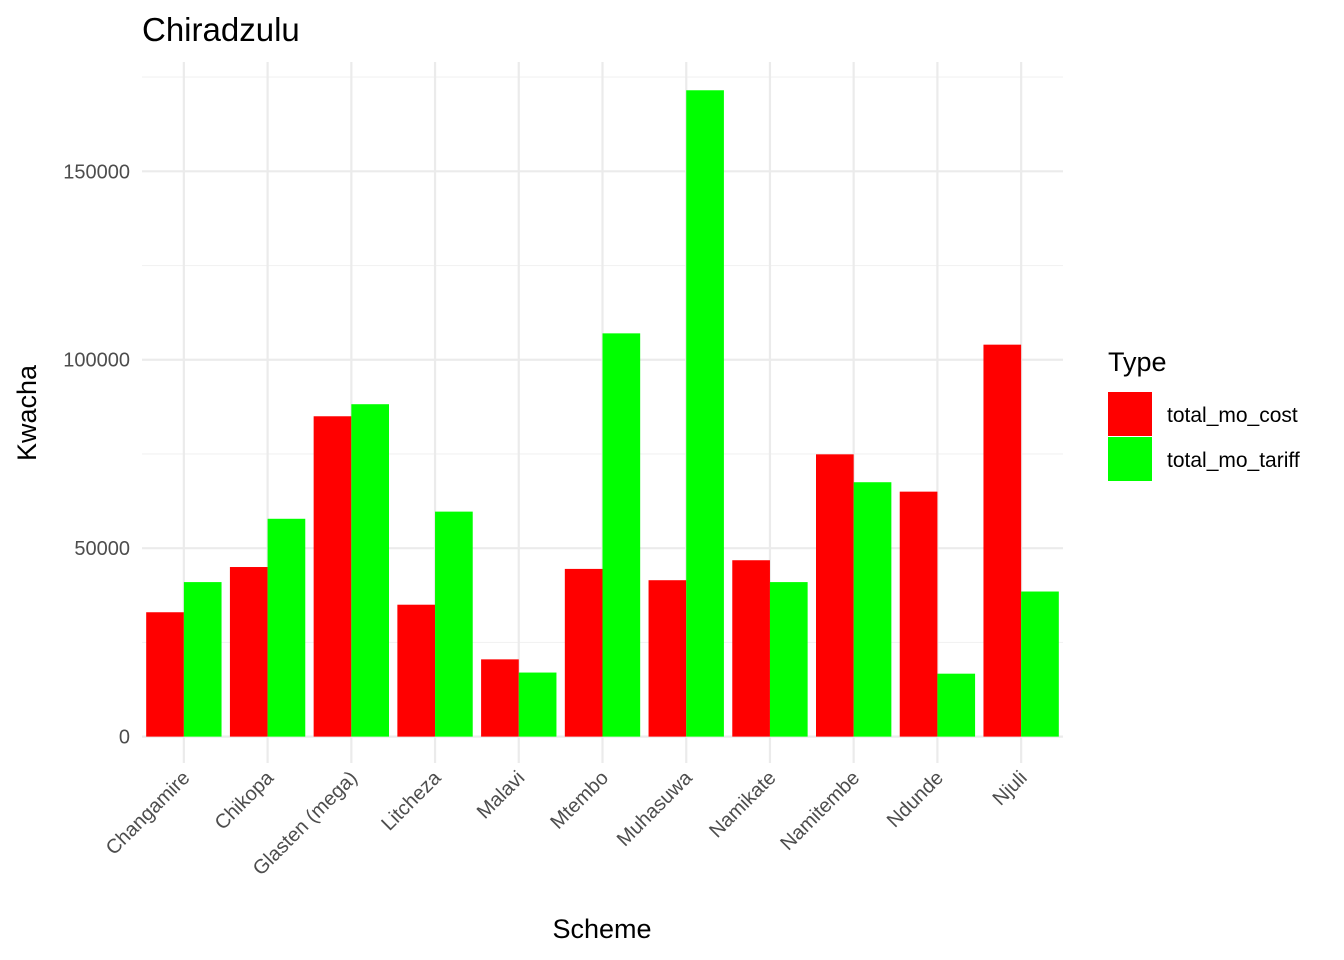 This screenshot has width=1344, height=960. Describe the element at coordinates (601, 929) in the screenshot. I see `x-axis-title: Scheme` at that location.